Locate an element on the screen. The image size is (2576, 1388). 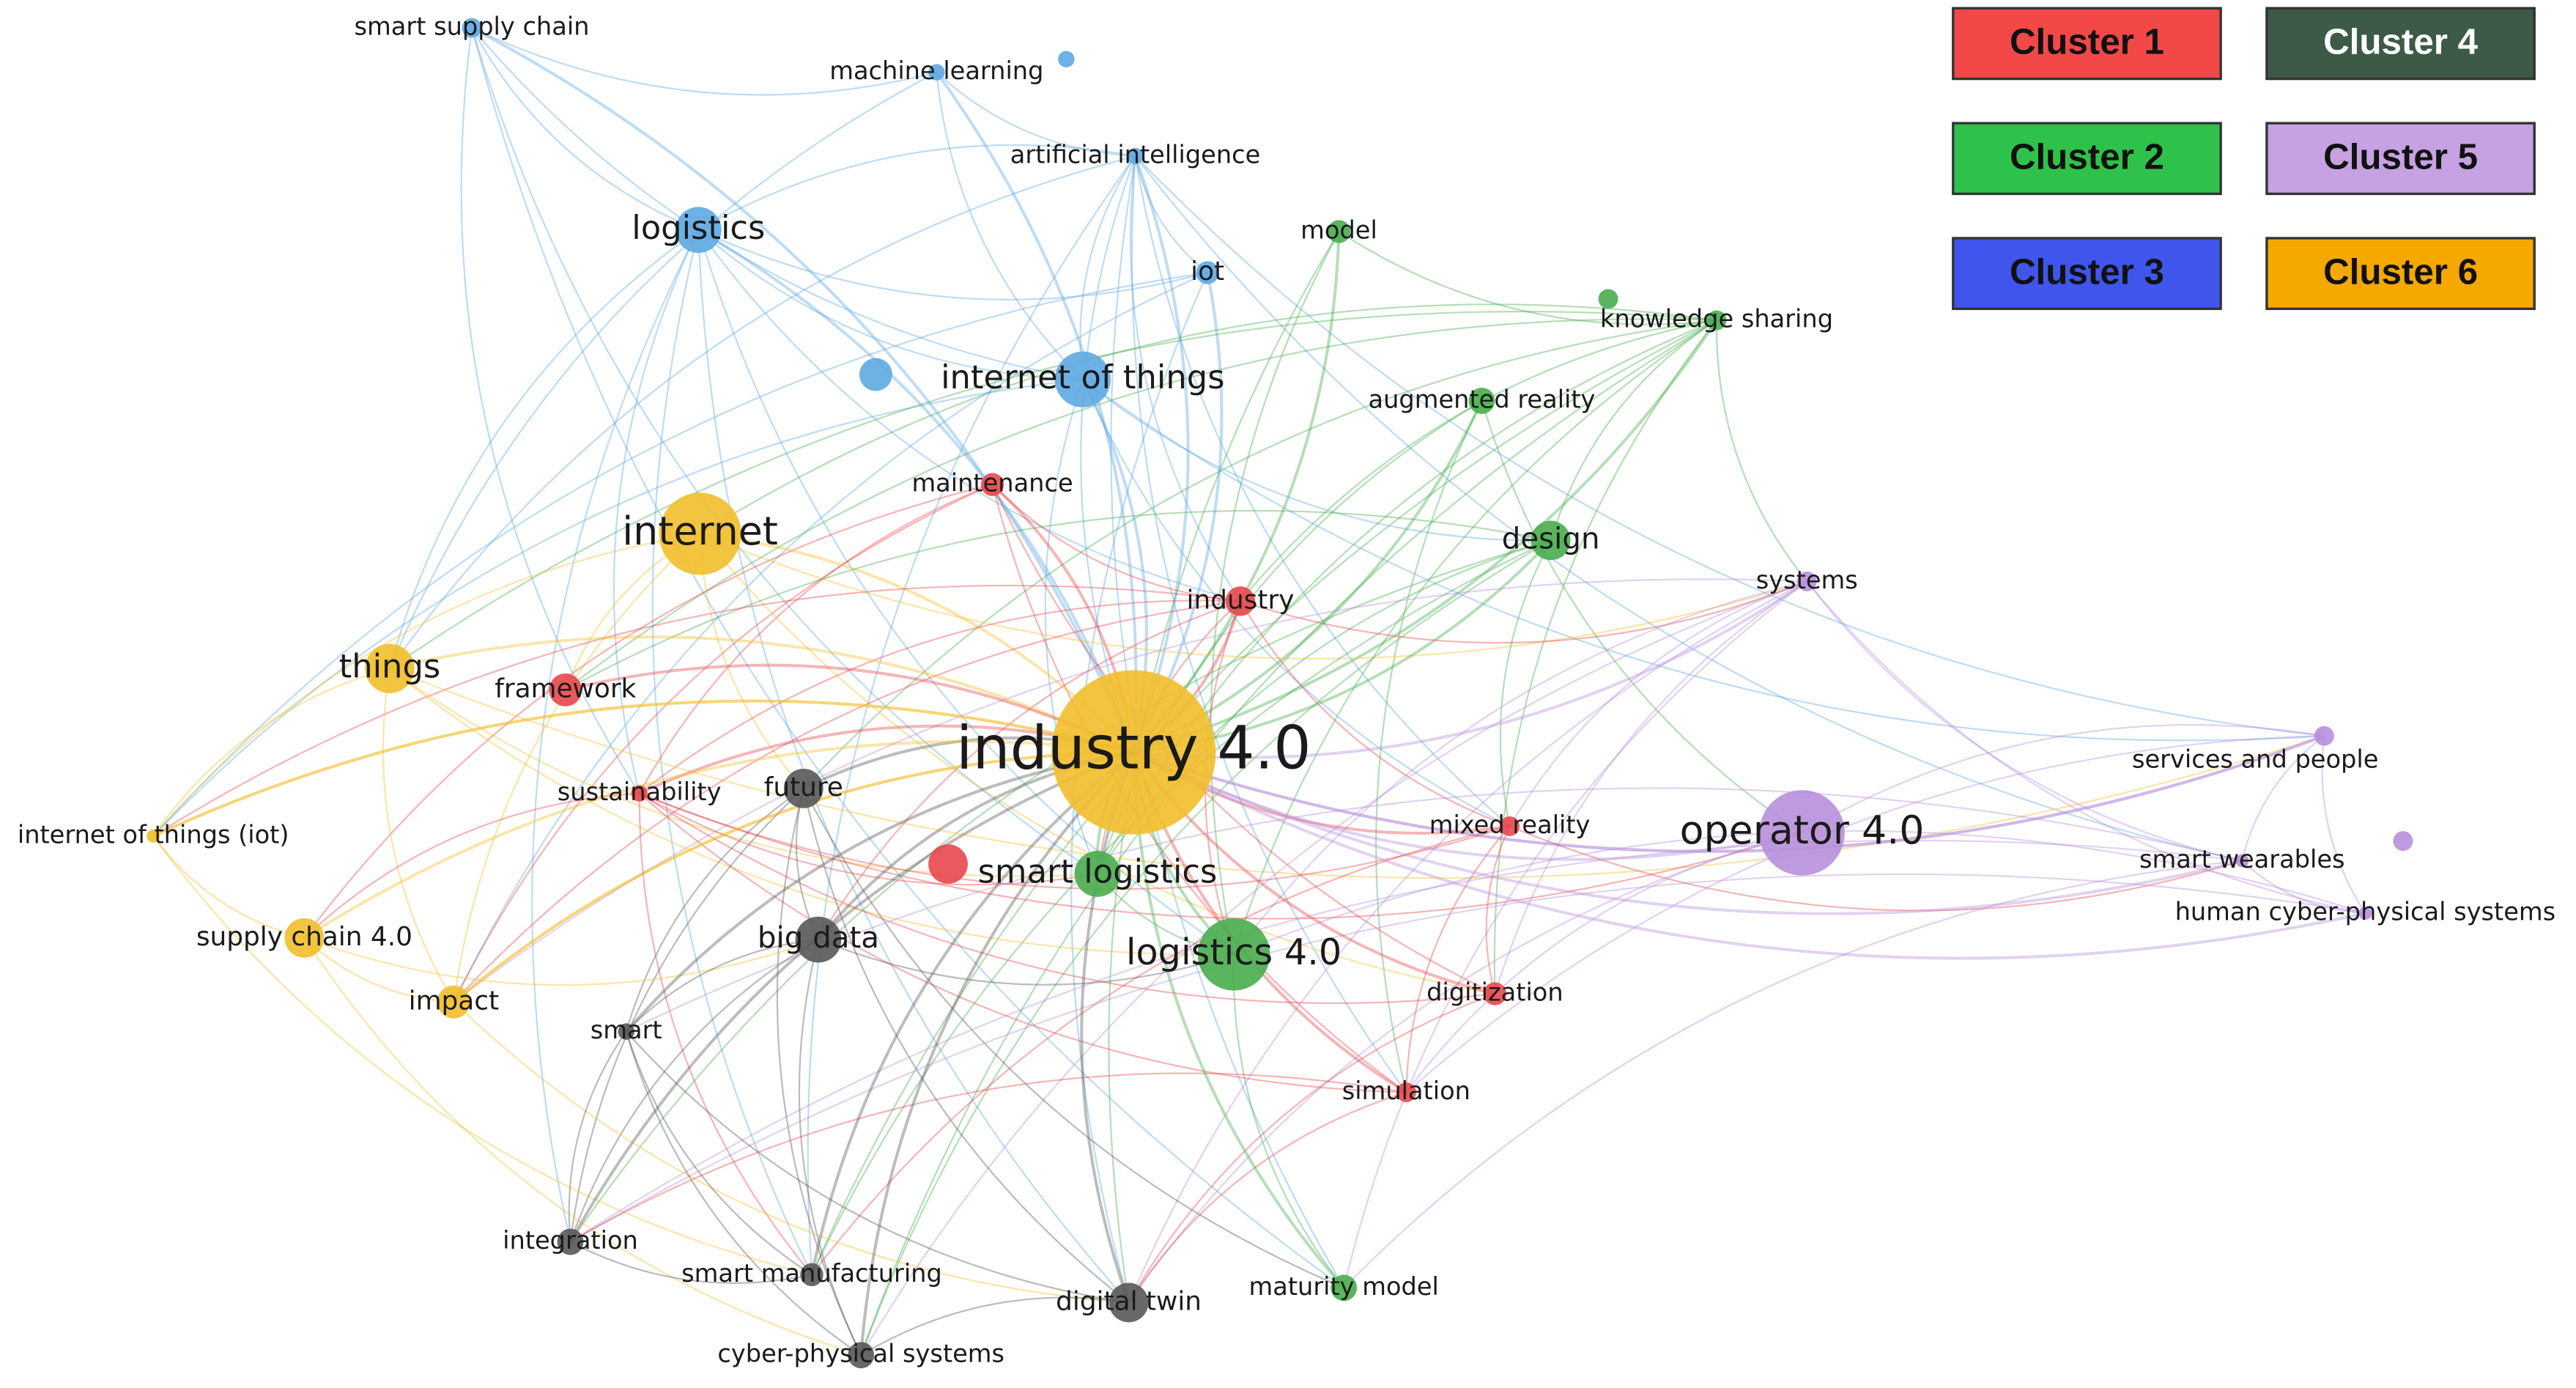
node-label: simulation is located at coordinates (1406, 1091).